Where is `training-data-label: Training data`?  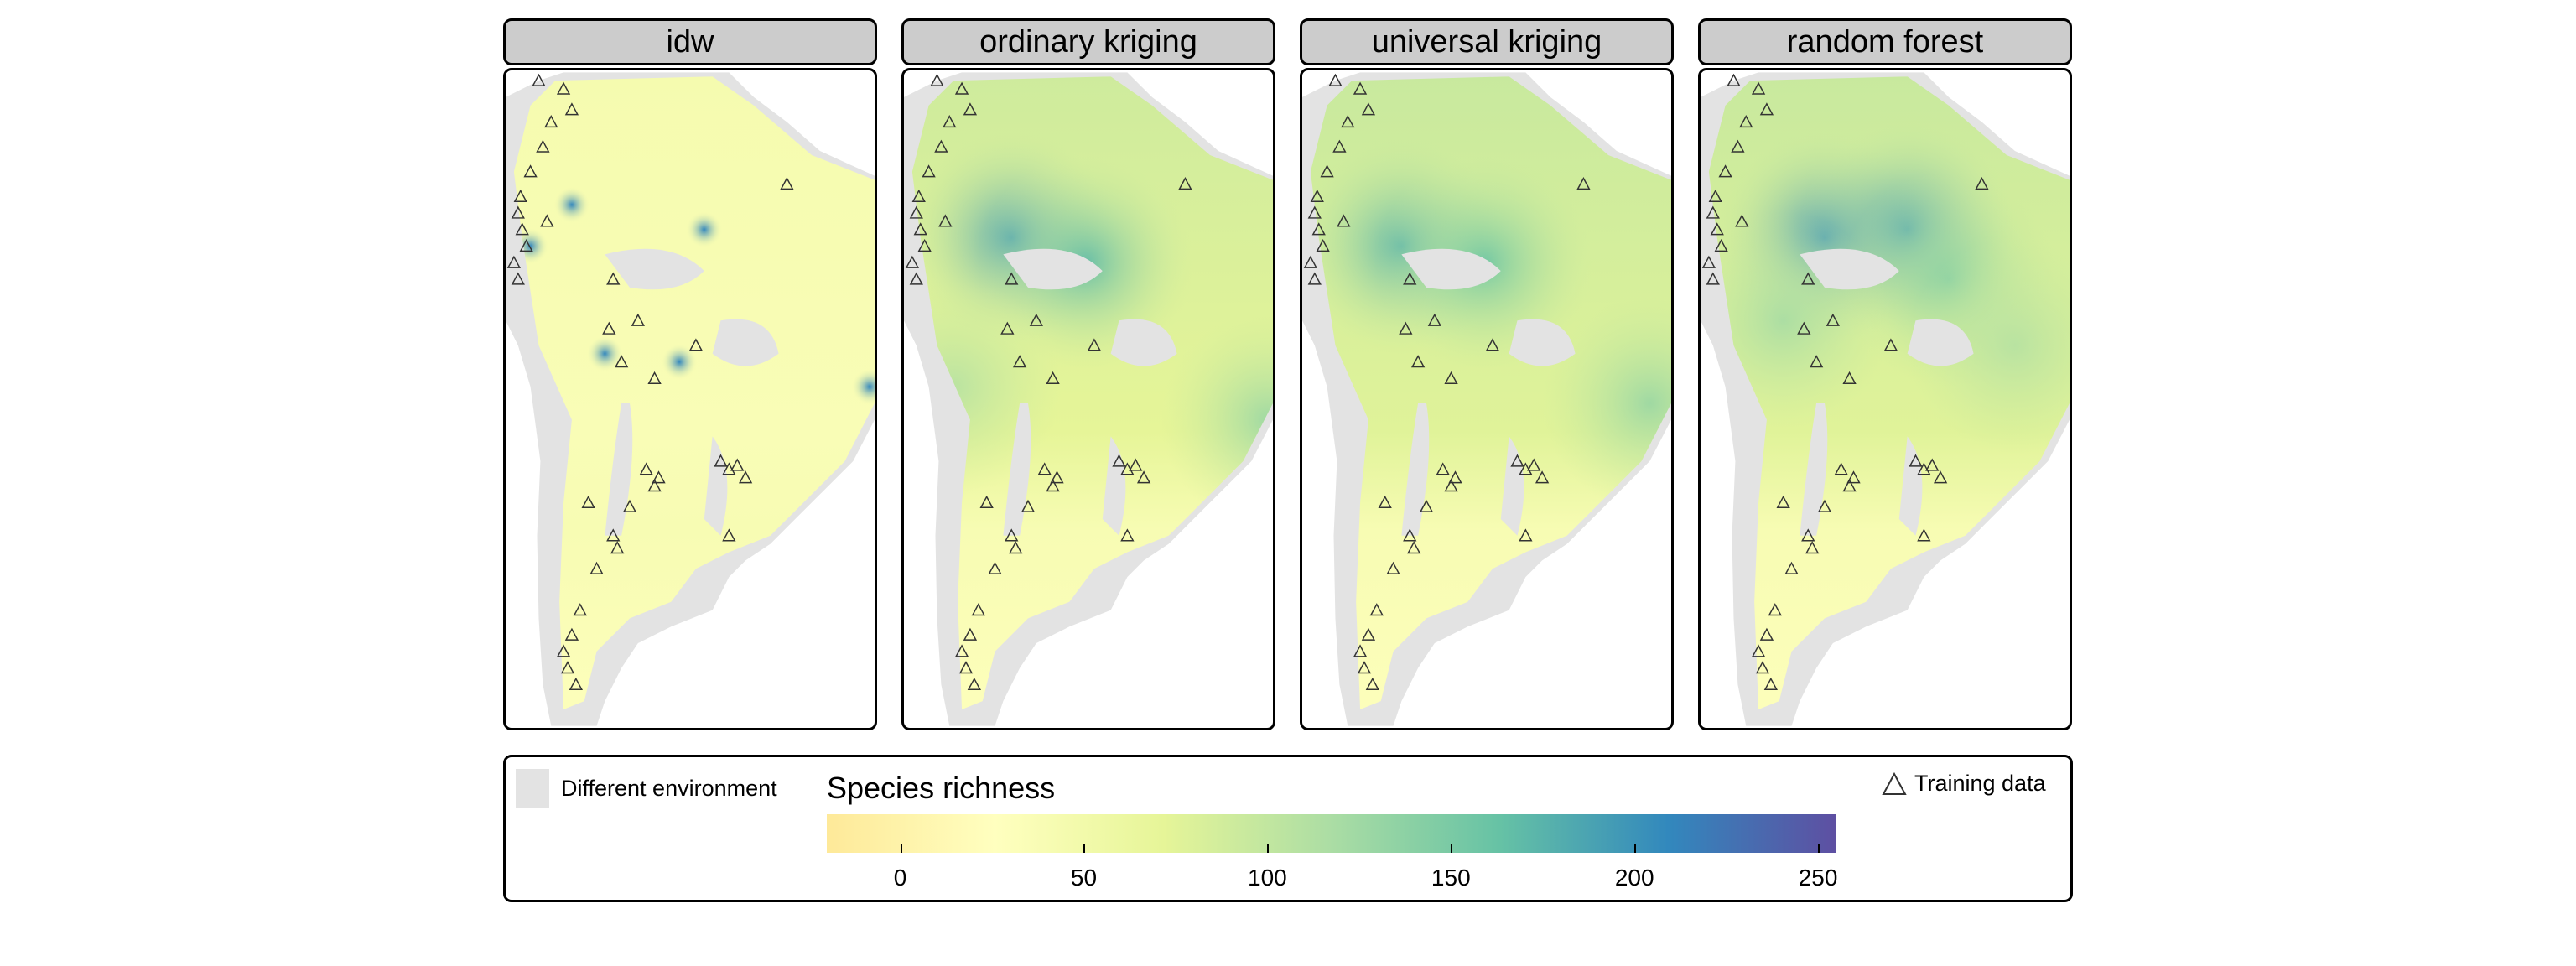 training-data-label: Training data is located at coordinates (1980, 783).